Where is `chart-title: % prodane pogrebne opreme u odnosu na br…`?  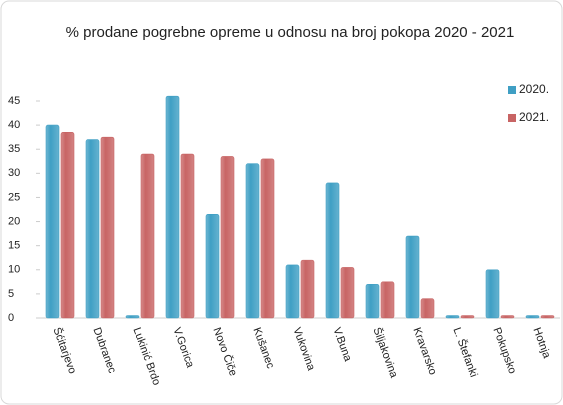
chart-title: % prodane pogrebne opreme u odnosu na br… is located at coordinates (290, 32).